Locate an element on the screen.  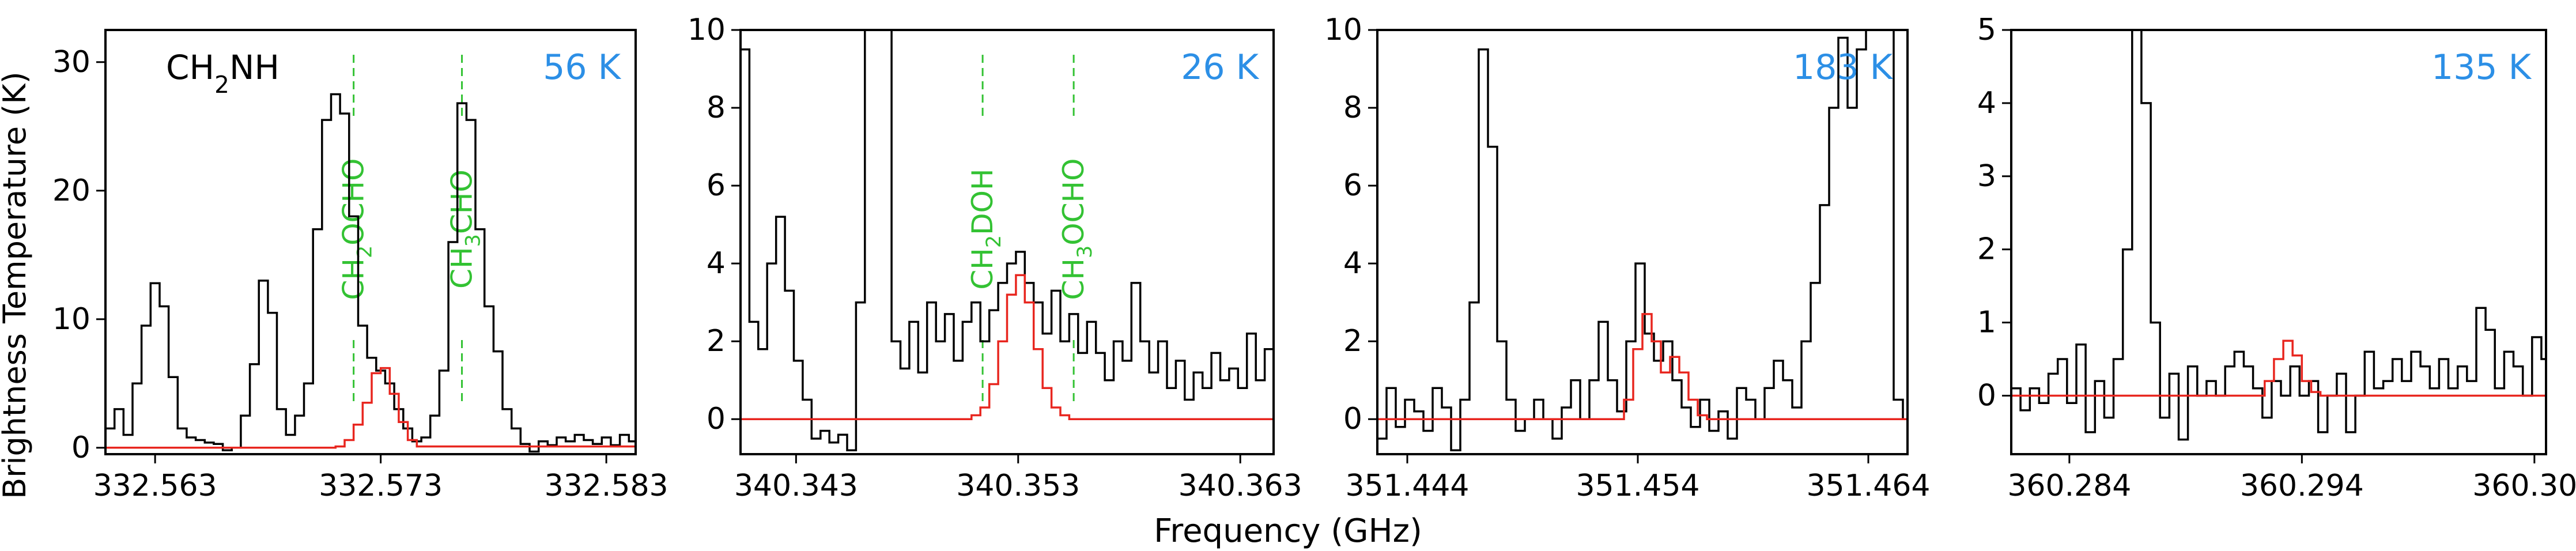
y-axis-label: Brightness Temperature (K) is located at coordinates (16, 285).